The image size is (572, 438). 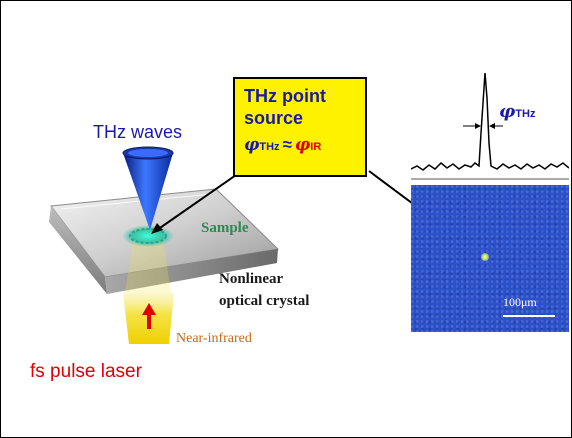 What do you see at coordinates (149, 309) in the screenshot?
I see `up-arrow-icon` at bounding box center [149, 309].